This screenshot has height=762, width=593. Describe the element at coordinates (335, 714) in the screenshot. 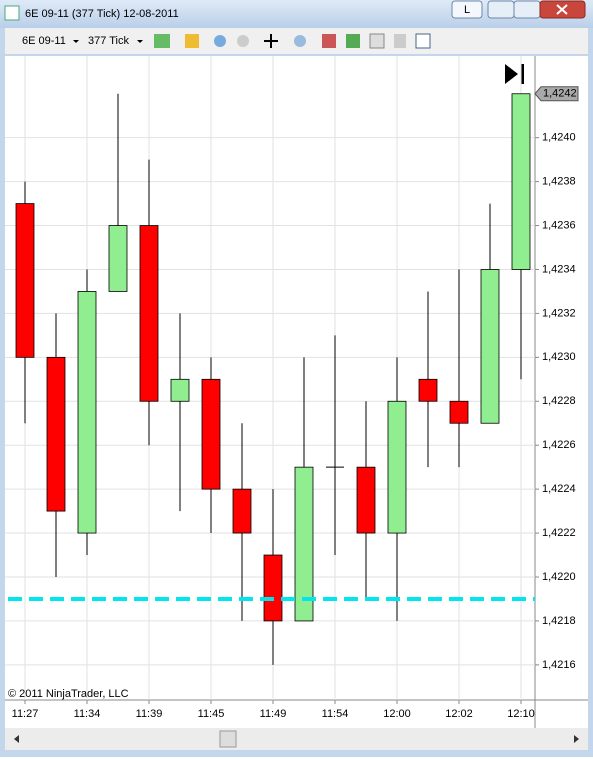

I see `x-tick-label: 11:54` at that location.